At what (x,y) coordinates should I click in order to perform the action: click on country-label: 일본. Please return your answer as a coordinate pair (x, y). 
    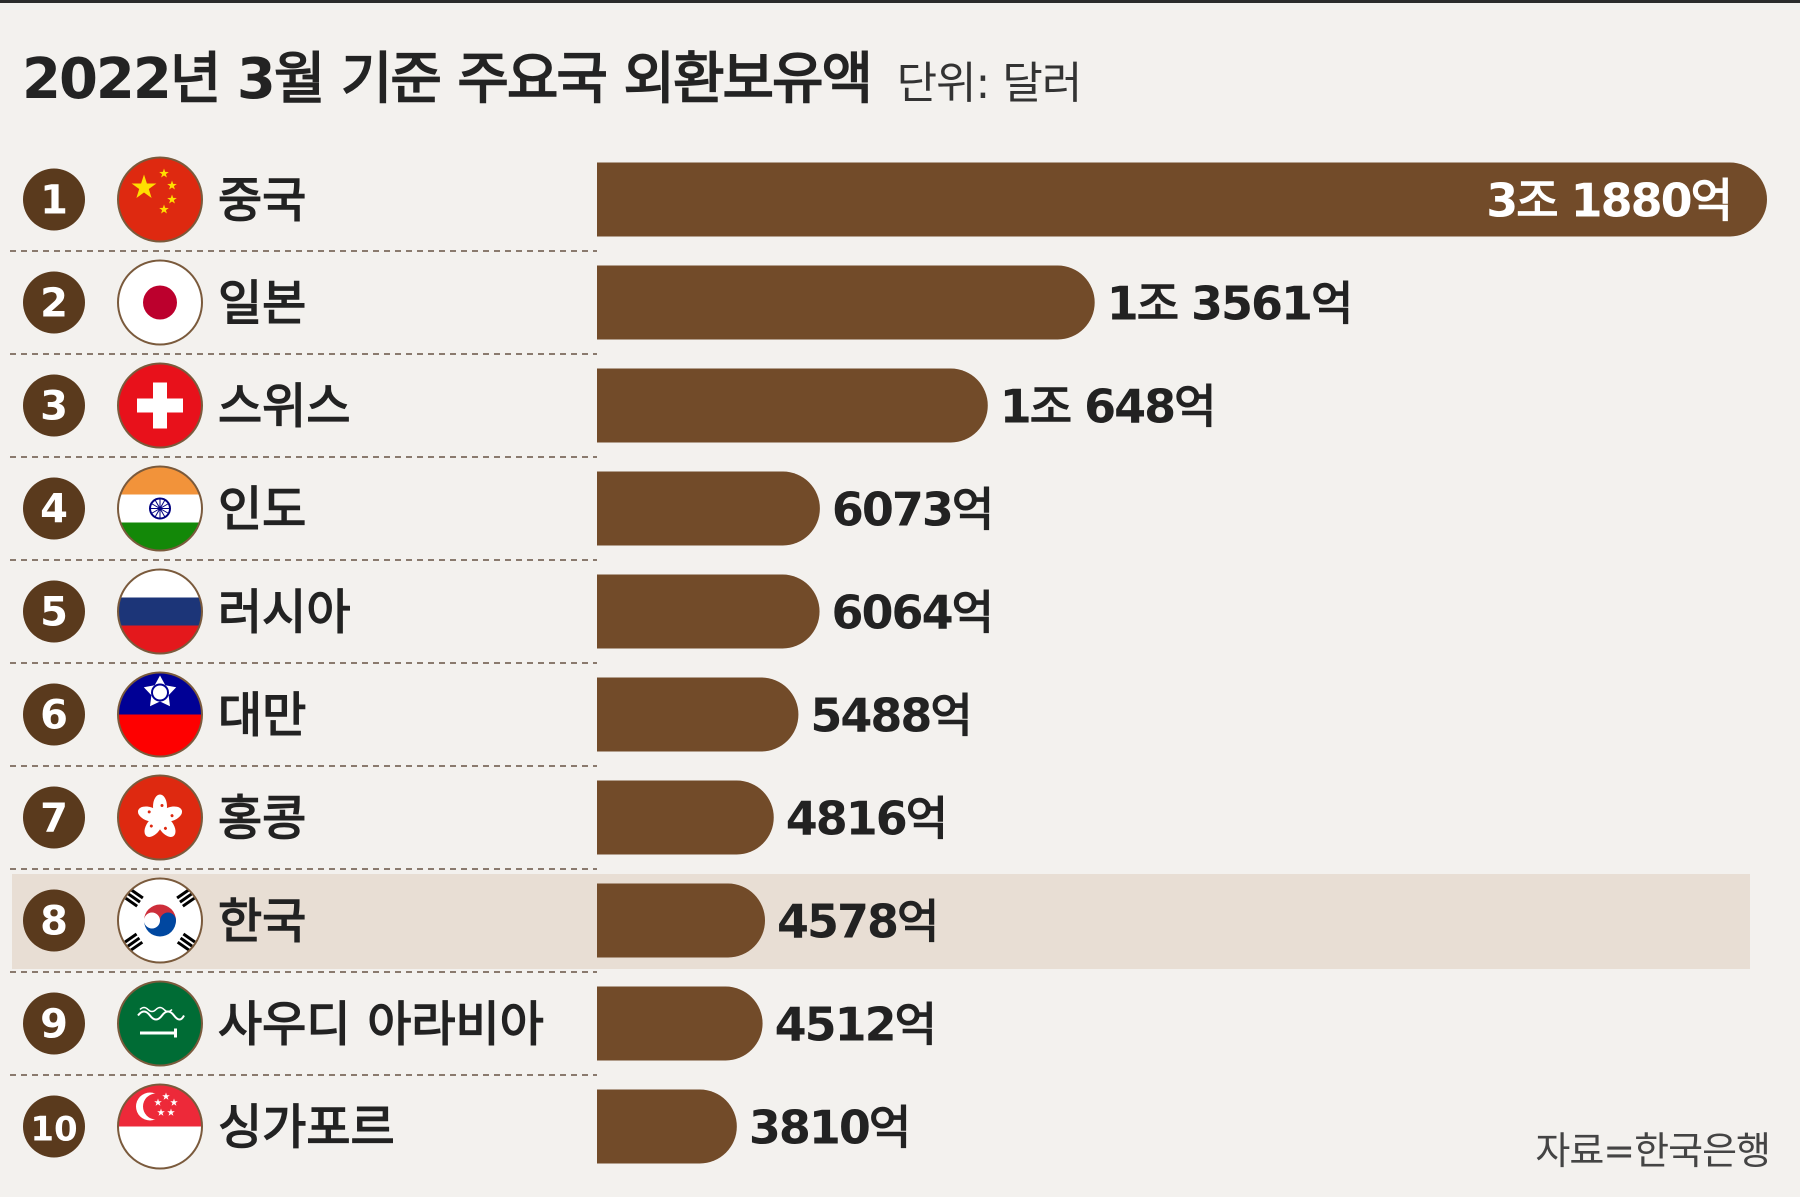
    Looking at the image, I should click on (262, 304).